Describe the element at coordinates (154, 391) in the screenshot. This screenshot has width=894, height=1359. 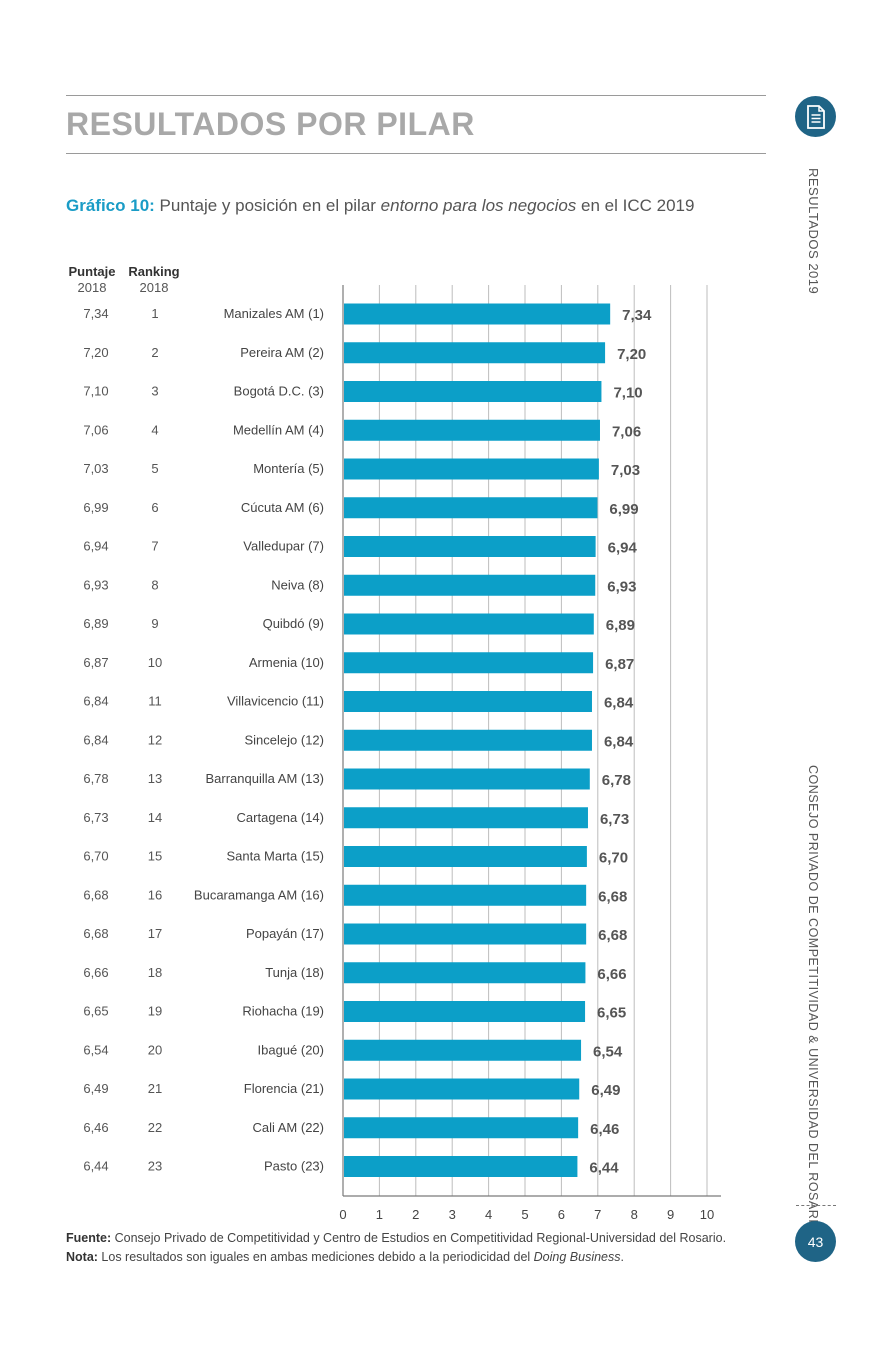
I see `ranking-2018-cell: 3` at that location.